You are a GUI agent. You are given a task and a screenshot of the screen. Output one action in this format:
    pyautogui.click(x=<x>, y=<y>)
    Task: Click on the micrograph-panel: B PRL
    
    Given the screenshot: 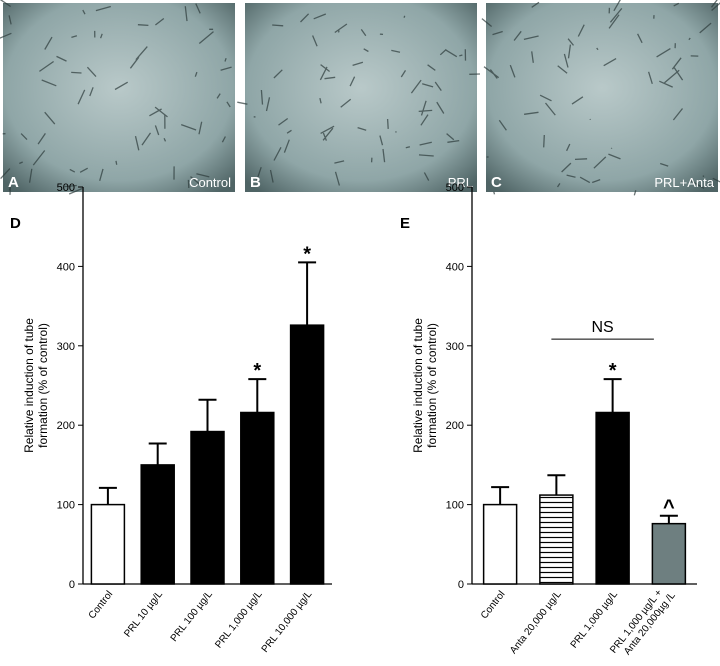 What is the action you would take?
    pyautogui.click(x=359, y=97)
    